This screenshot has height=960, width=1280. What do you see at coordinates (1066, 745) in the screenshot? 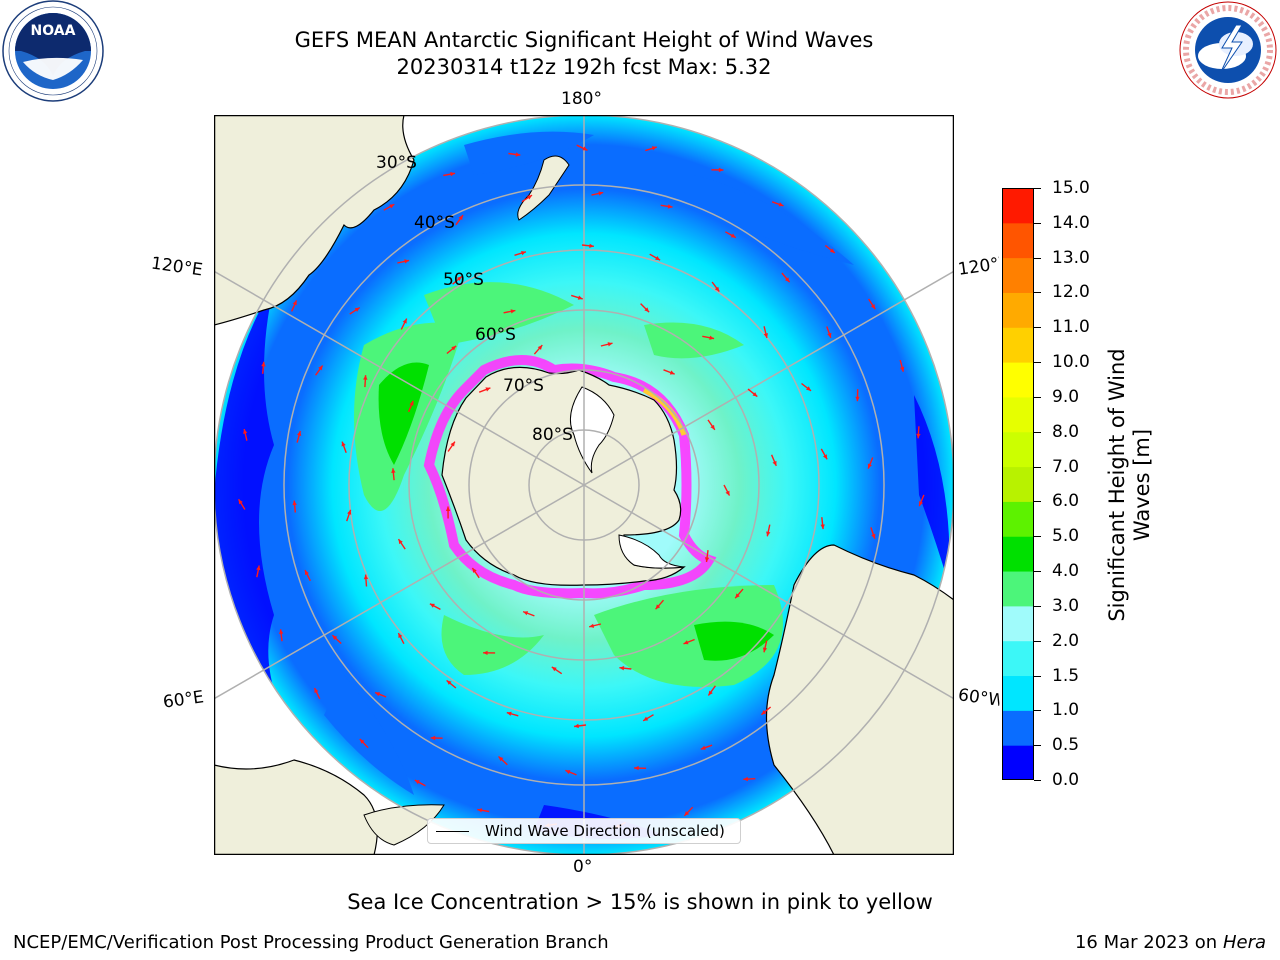
I see `colorbar-tick-label: 0.5` at bounding box center [1066, 745].